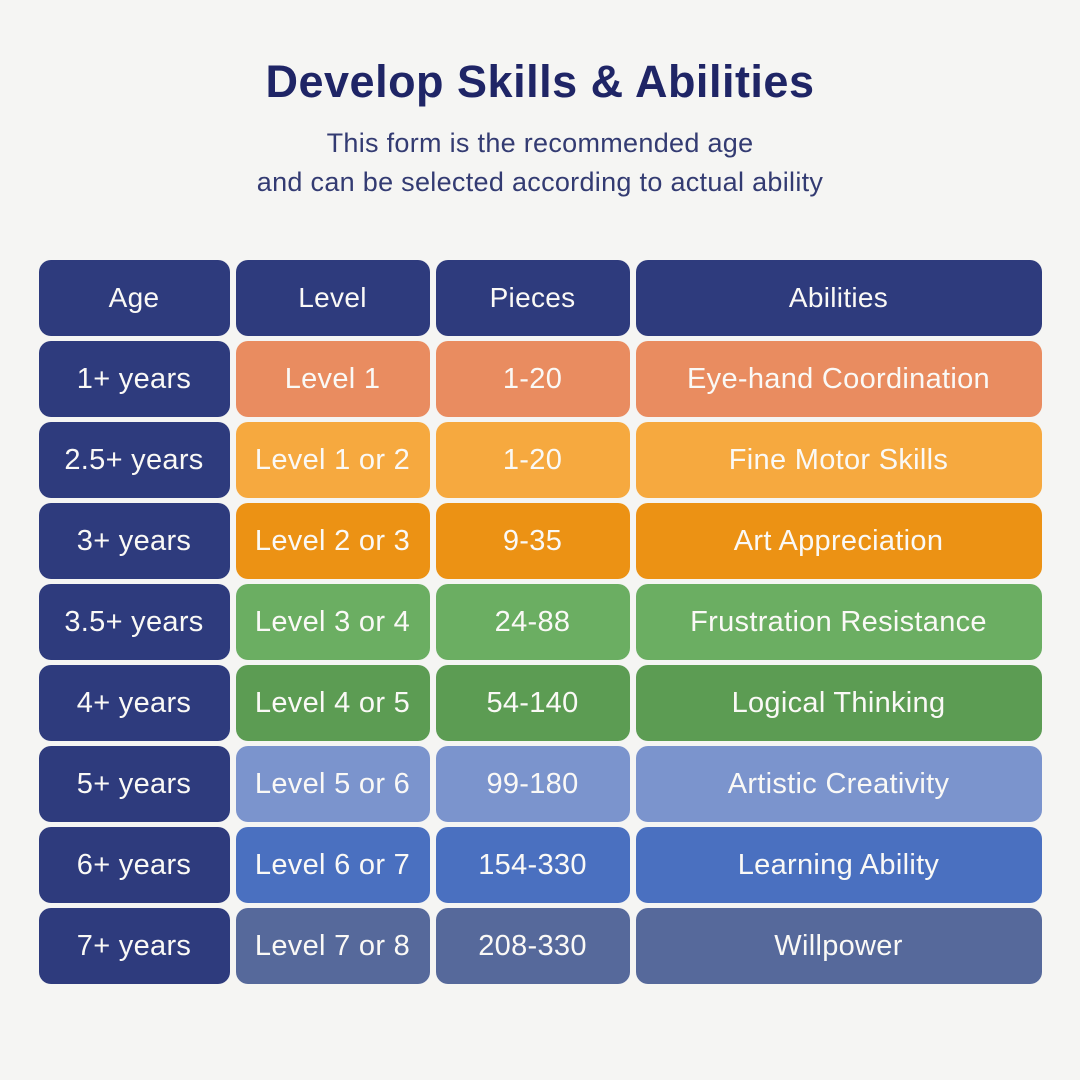 Image resolution: width=1080 pixels, height=1080 pixels. I want to click on age-cell: 4+ years, so click(134, 703).